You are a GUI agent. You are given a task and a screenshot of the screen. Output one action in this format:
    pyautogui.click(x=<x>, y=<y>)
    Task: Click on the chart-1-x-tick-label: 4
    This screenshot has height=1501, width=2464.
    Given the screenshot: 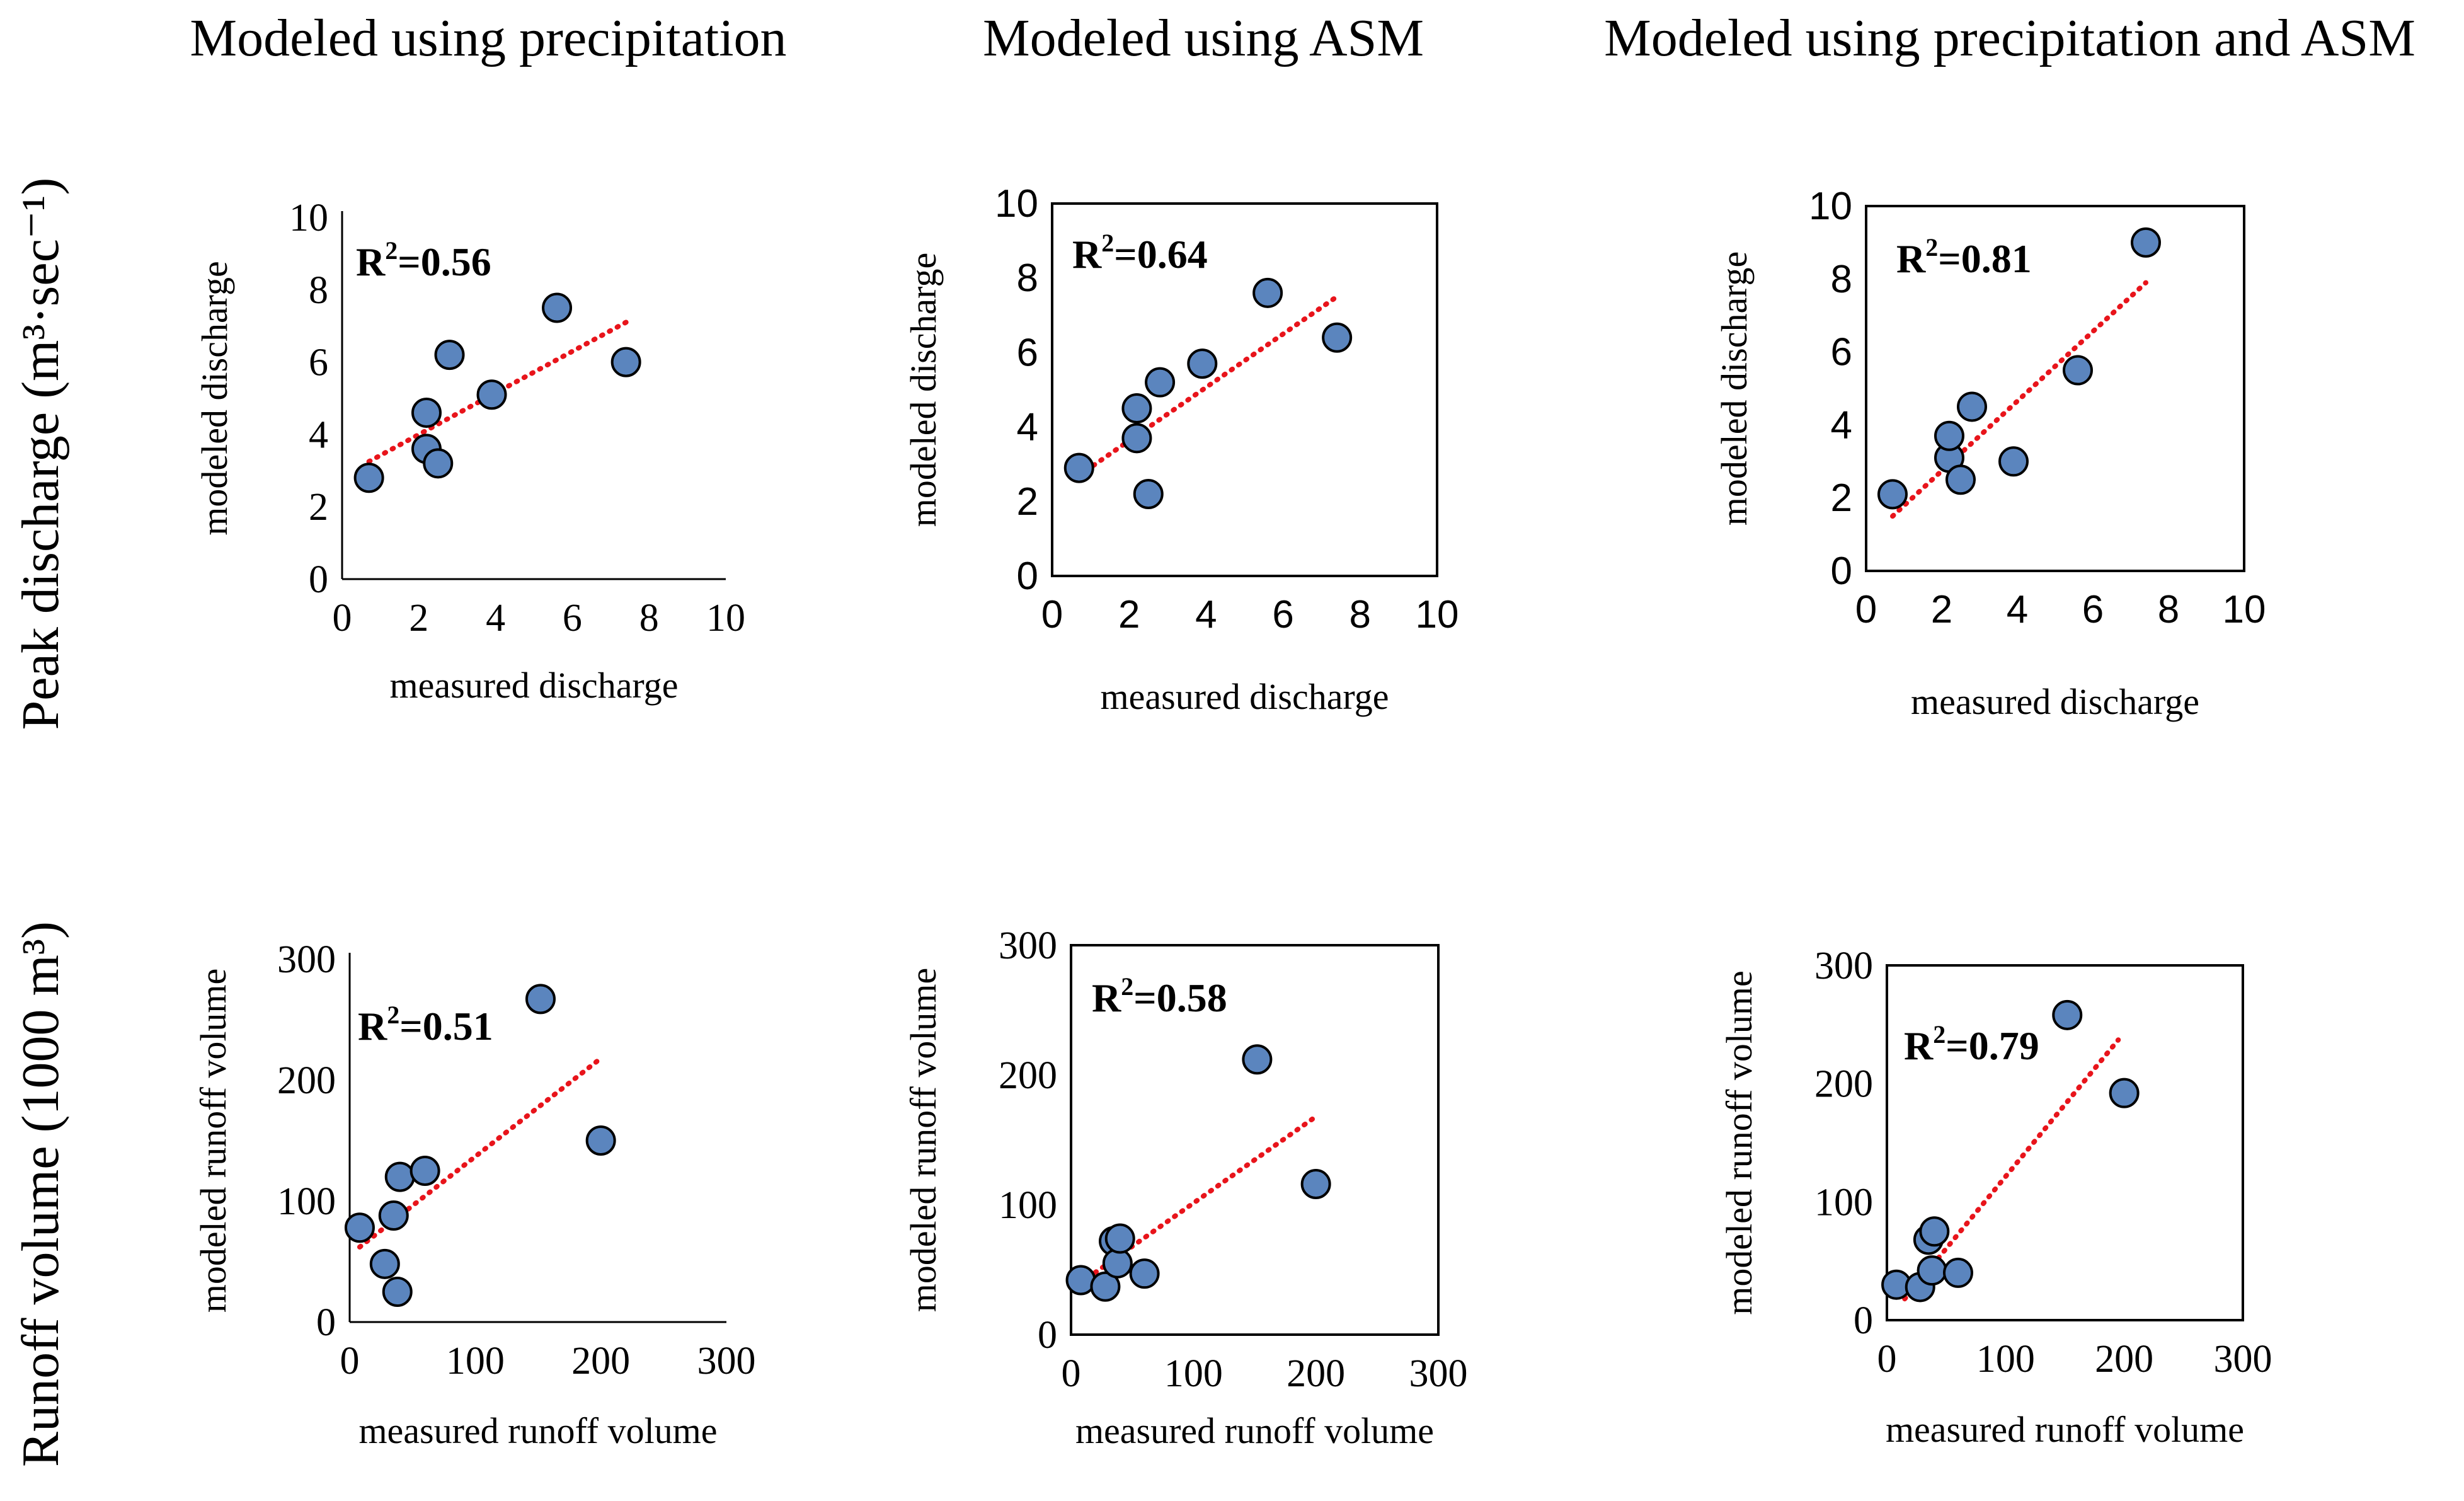 What is the action you would take?
    pyautogui.click(x=496, y=618)
    